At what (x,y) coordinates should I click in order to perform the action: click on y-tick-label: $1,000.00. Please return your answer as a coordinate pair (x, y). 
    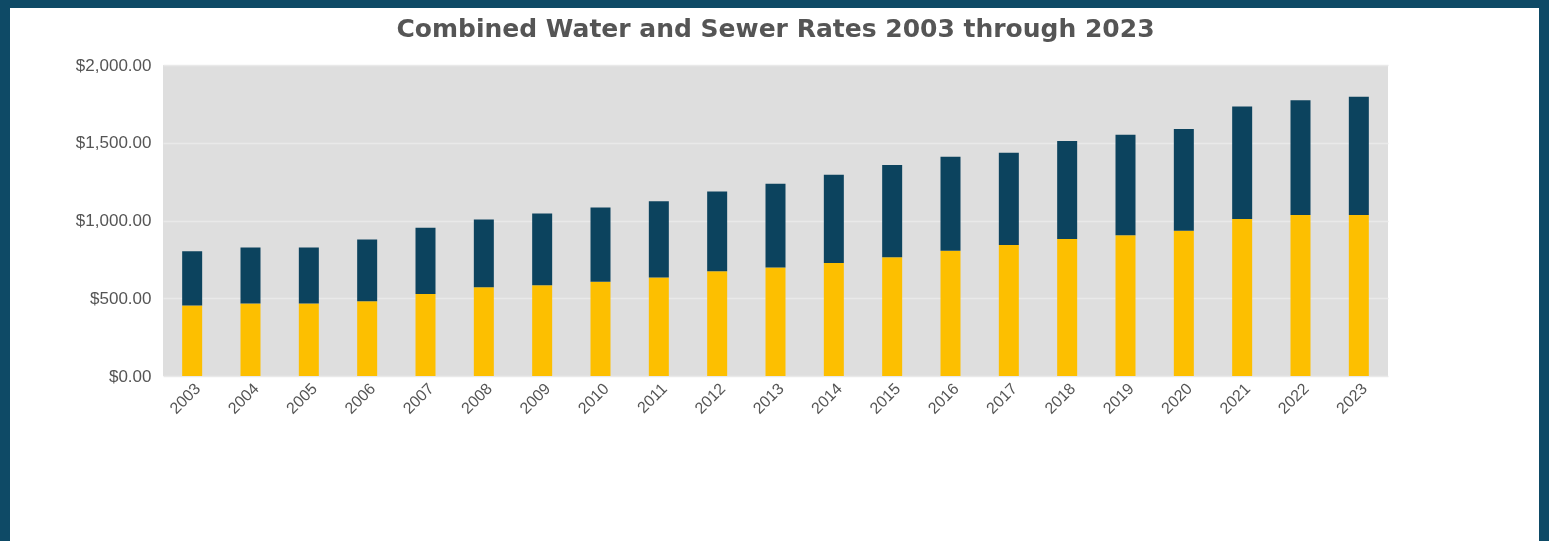
    Looking at the image, I should click on (113, 220).